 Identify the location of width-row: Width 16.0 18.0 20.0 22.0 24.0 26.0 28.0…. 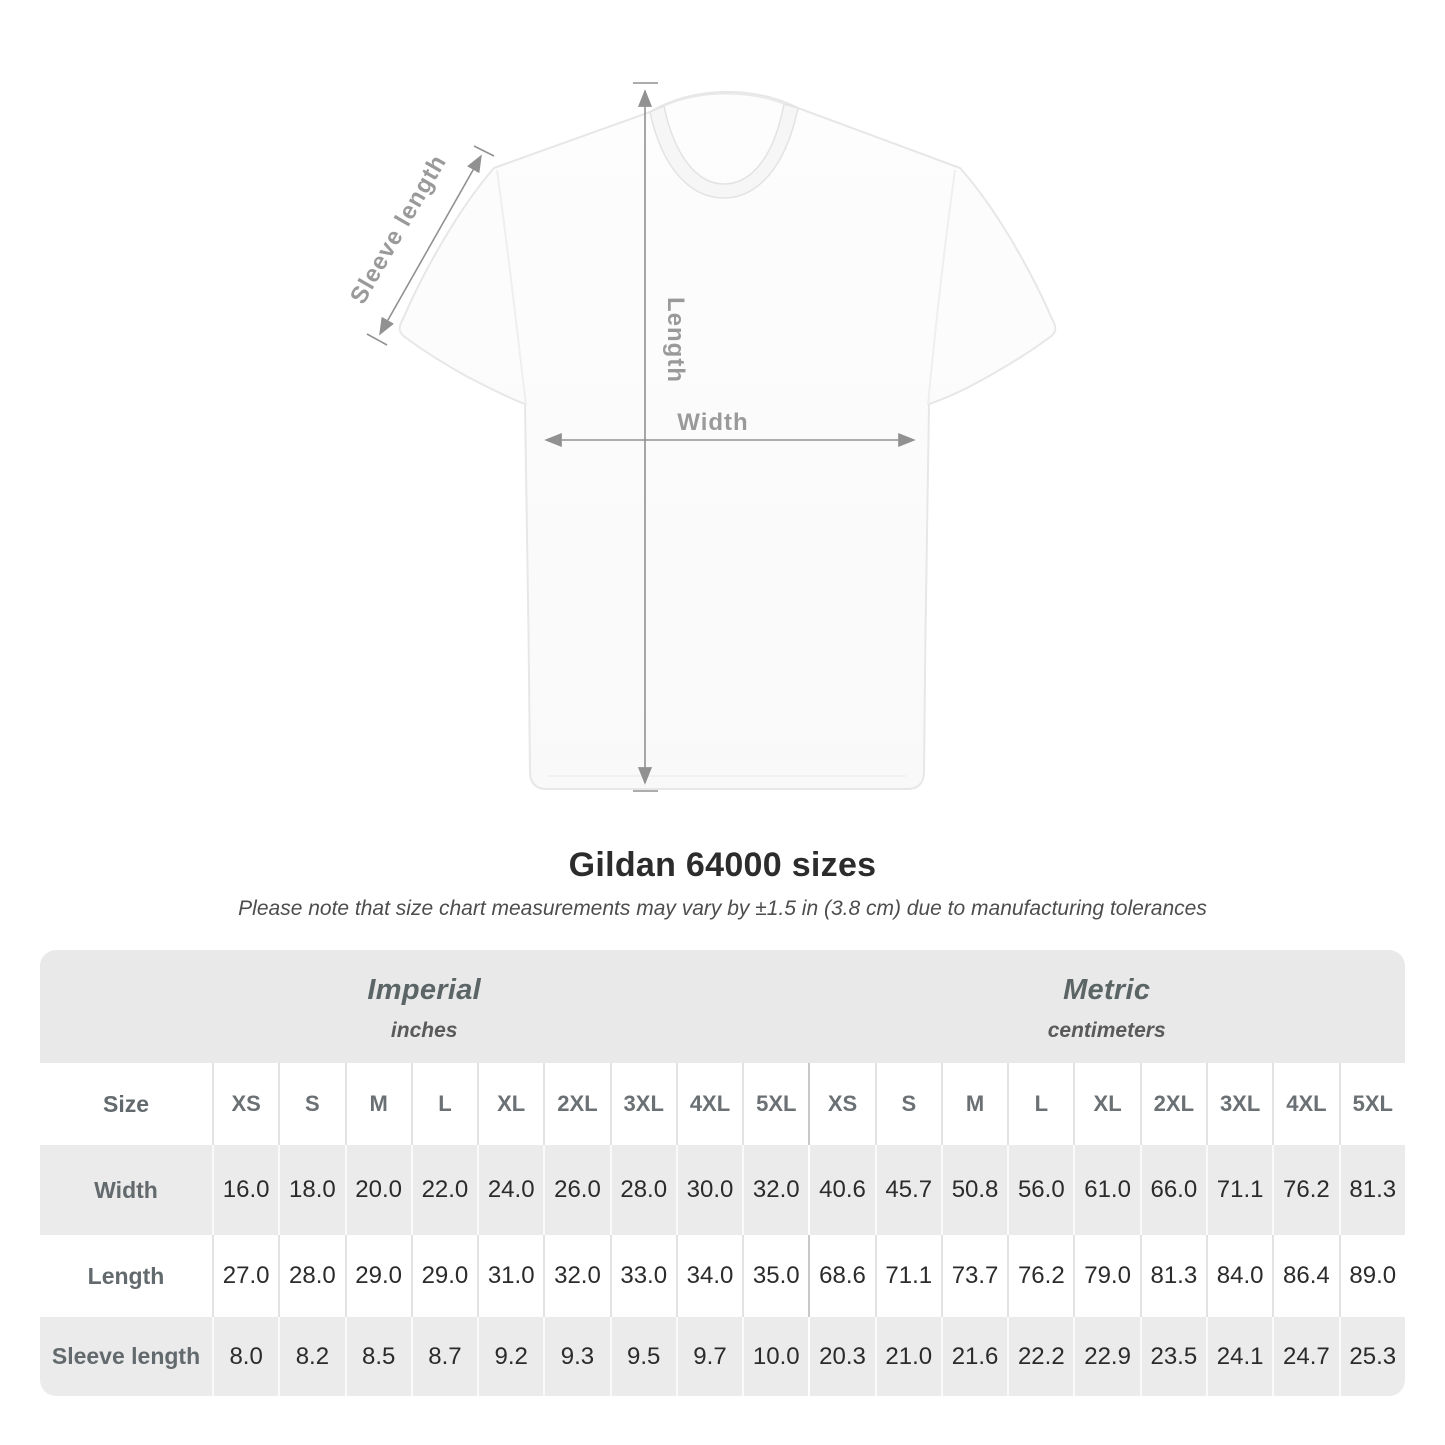
(722, 1190).